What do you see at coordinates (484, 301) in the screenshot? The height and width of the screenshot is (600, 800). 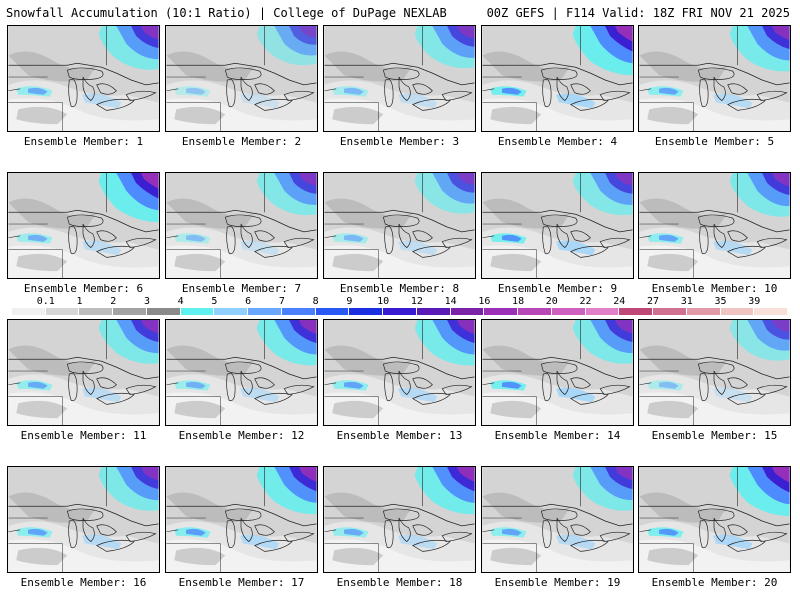 I see `legend-label: 16` at bounding box center [484, 301].